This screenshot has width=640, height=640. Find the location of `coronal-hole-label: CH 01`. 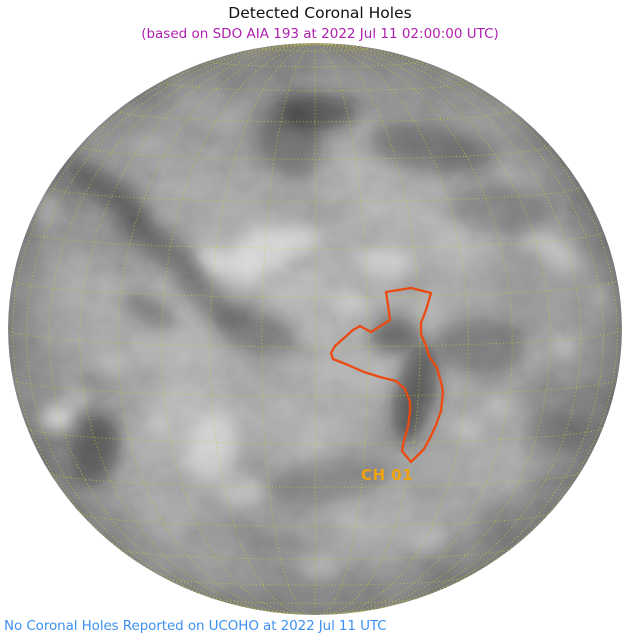

coronal-hole-label: CH 01 is located at coordinates (387, 475).